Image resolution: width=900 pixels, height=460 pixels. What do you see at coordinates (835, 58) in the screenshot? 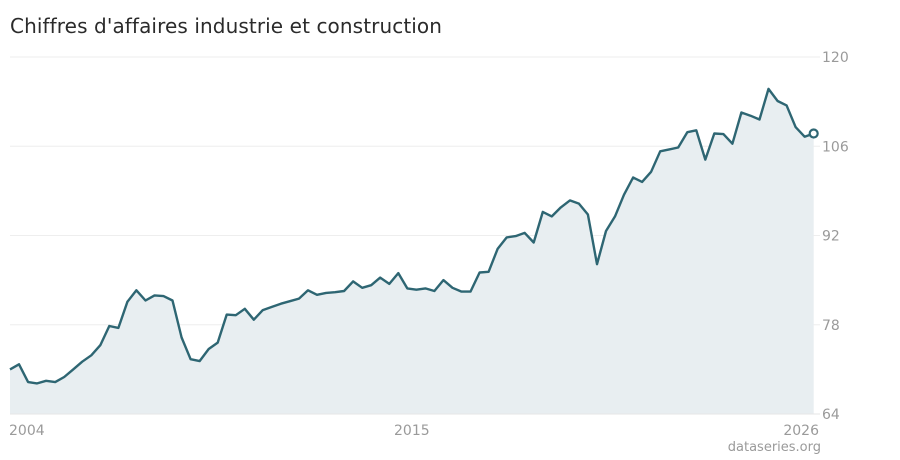
I see `y-tick-label: 120` at bounding box center [835, 58].